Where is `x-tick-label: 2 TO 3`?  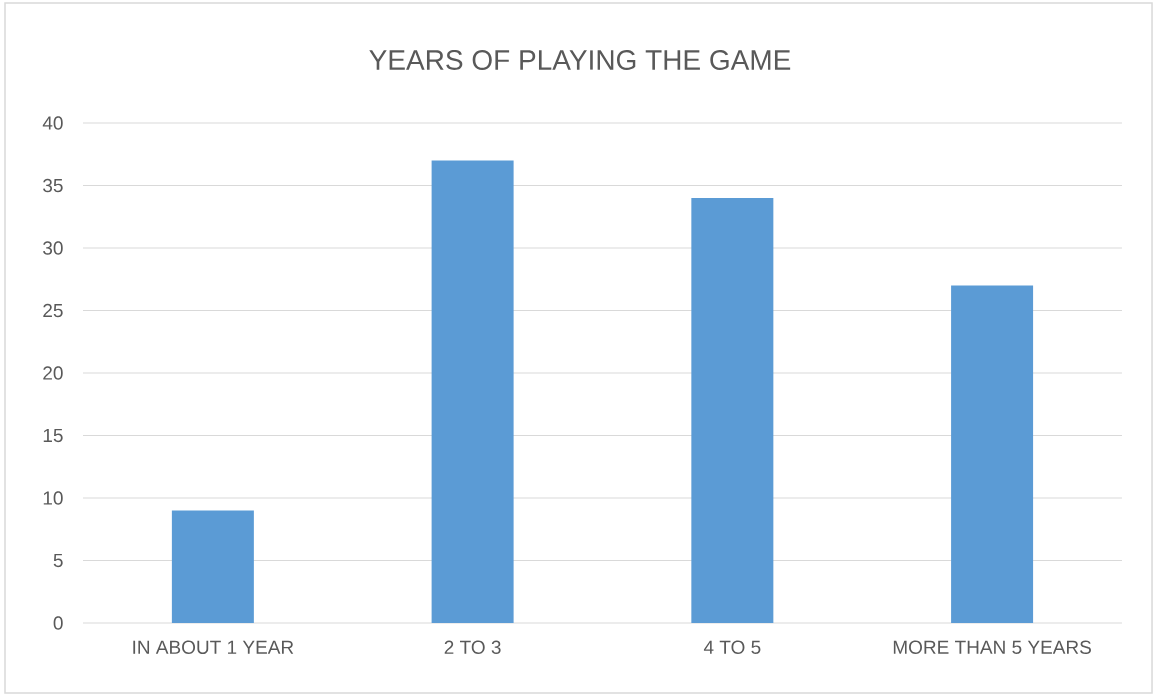
x-tick-label: 2 TO 3 is located at coordinates (472, 647).